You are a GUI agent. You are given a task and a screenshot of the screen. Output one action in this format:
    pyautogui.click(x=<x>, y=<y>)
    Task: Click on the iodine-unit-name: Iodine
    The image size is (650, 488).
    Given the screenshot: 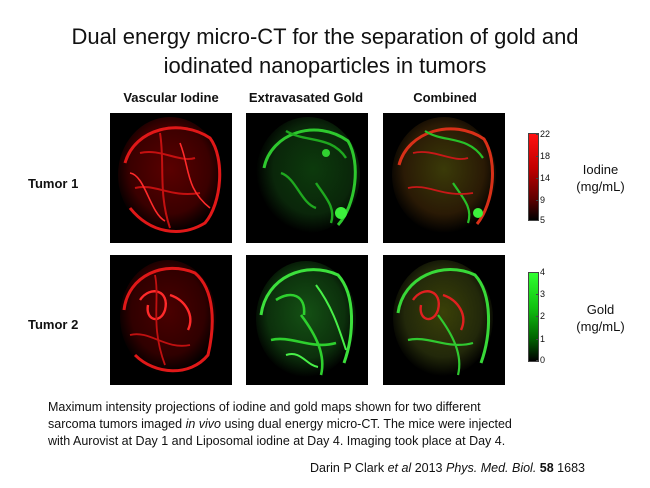 What is the action you would take?
    pyautogui.click(x=600, y=169)
    